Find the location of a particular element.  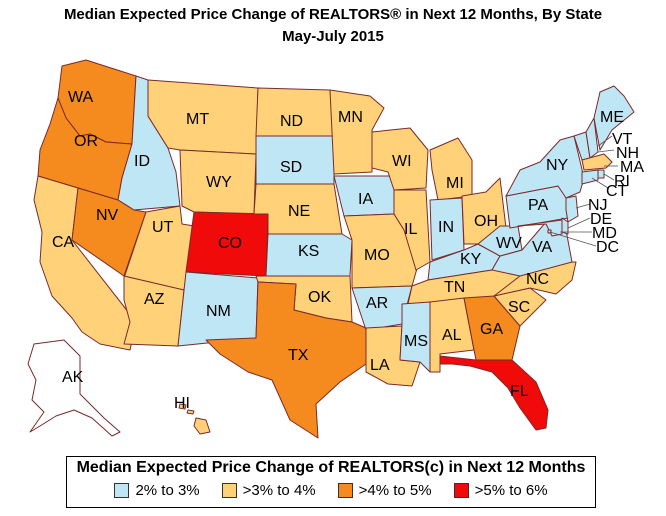

label-NY: NY is located at coordinates (557, 165).